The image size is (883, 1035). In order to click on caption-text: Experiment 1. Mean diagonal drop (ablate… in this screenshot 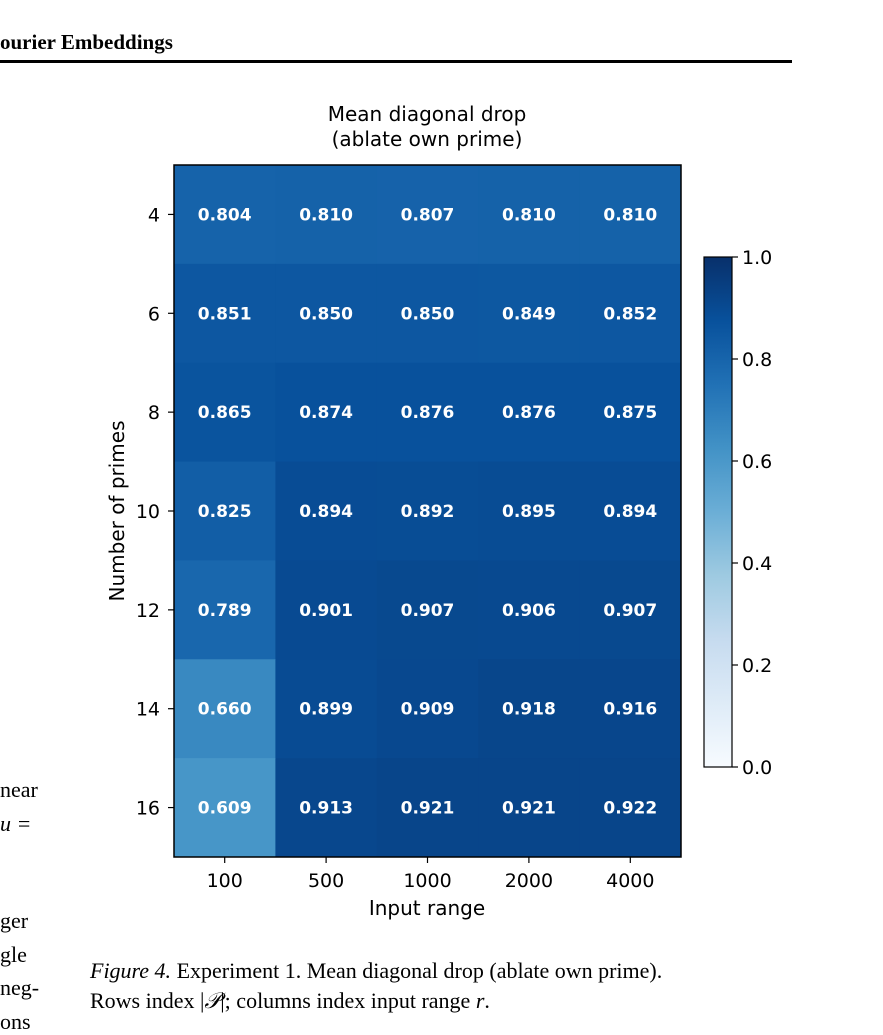, I will do `click(417, 970)`.